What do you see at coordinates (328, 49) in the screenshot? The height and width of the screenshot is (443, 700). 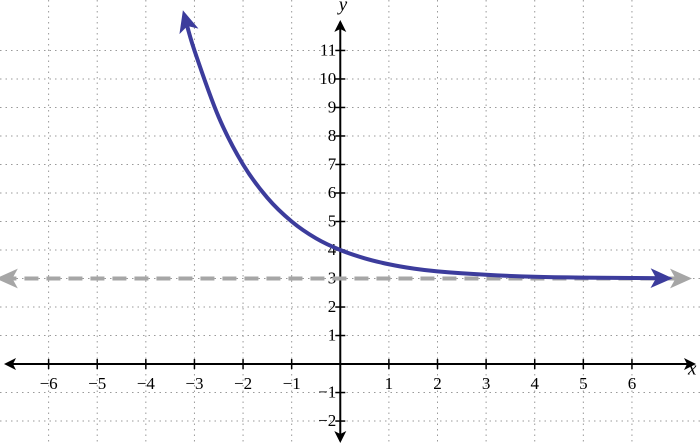 I see `y-tick-label: 11` at bounding box center [328, 49].